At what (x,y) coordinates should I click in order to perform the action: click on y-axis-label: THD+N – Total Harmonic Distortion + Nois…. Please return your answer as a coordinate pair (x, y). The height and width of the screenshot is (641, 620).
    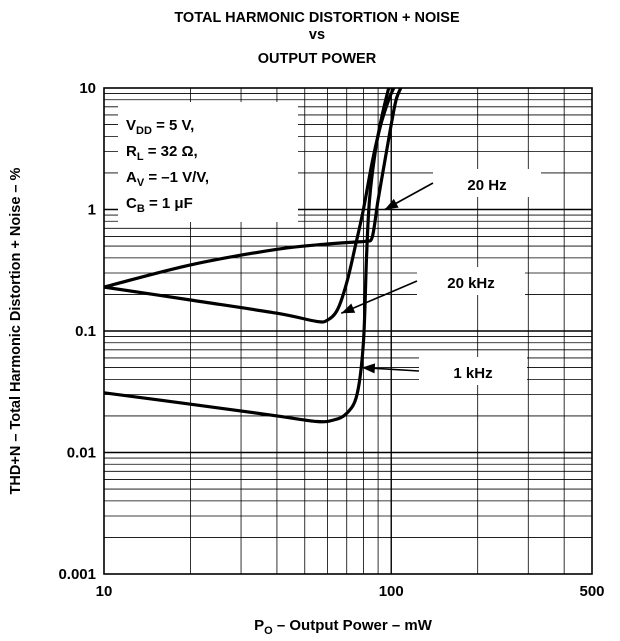
    Looking at the image, I should click on (16, 330).